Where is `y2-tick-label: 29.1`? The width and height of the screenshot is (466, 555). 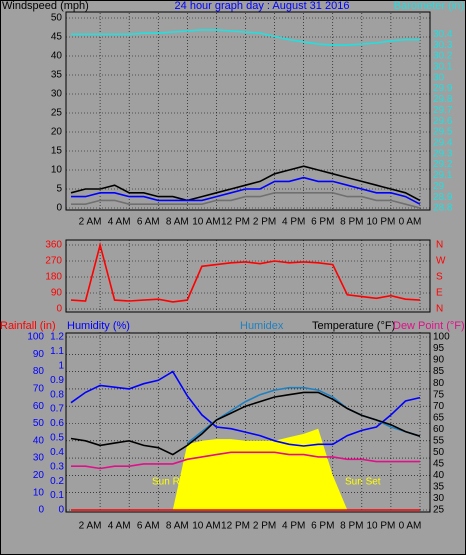
y2-tick-label: 29.1 is located at coordinates (443, 175).